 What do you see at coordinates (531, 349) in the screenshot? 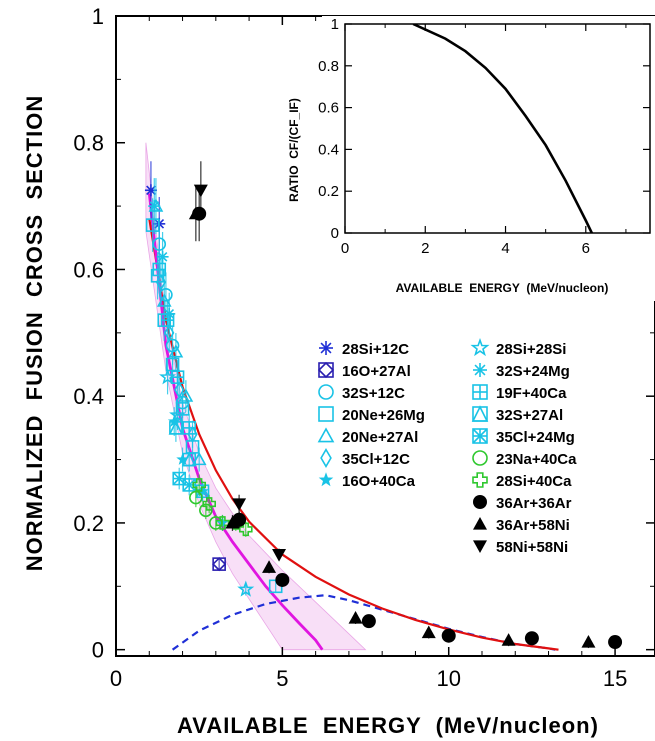
I see `legend-label: 28Si+28Si` at bounding box center [531, 349].